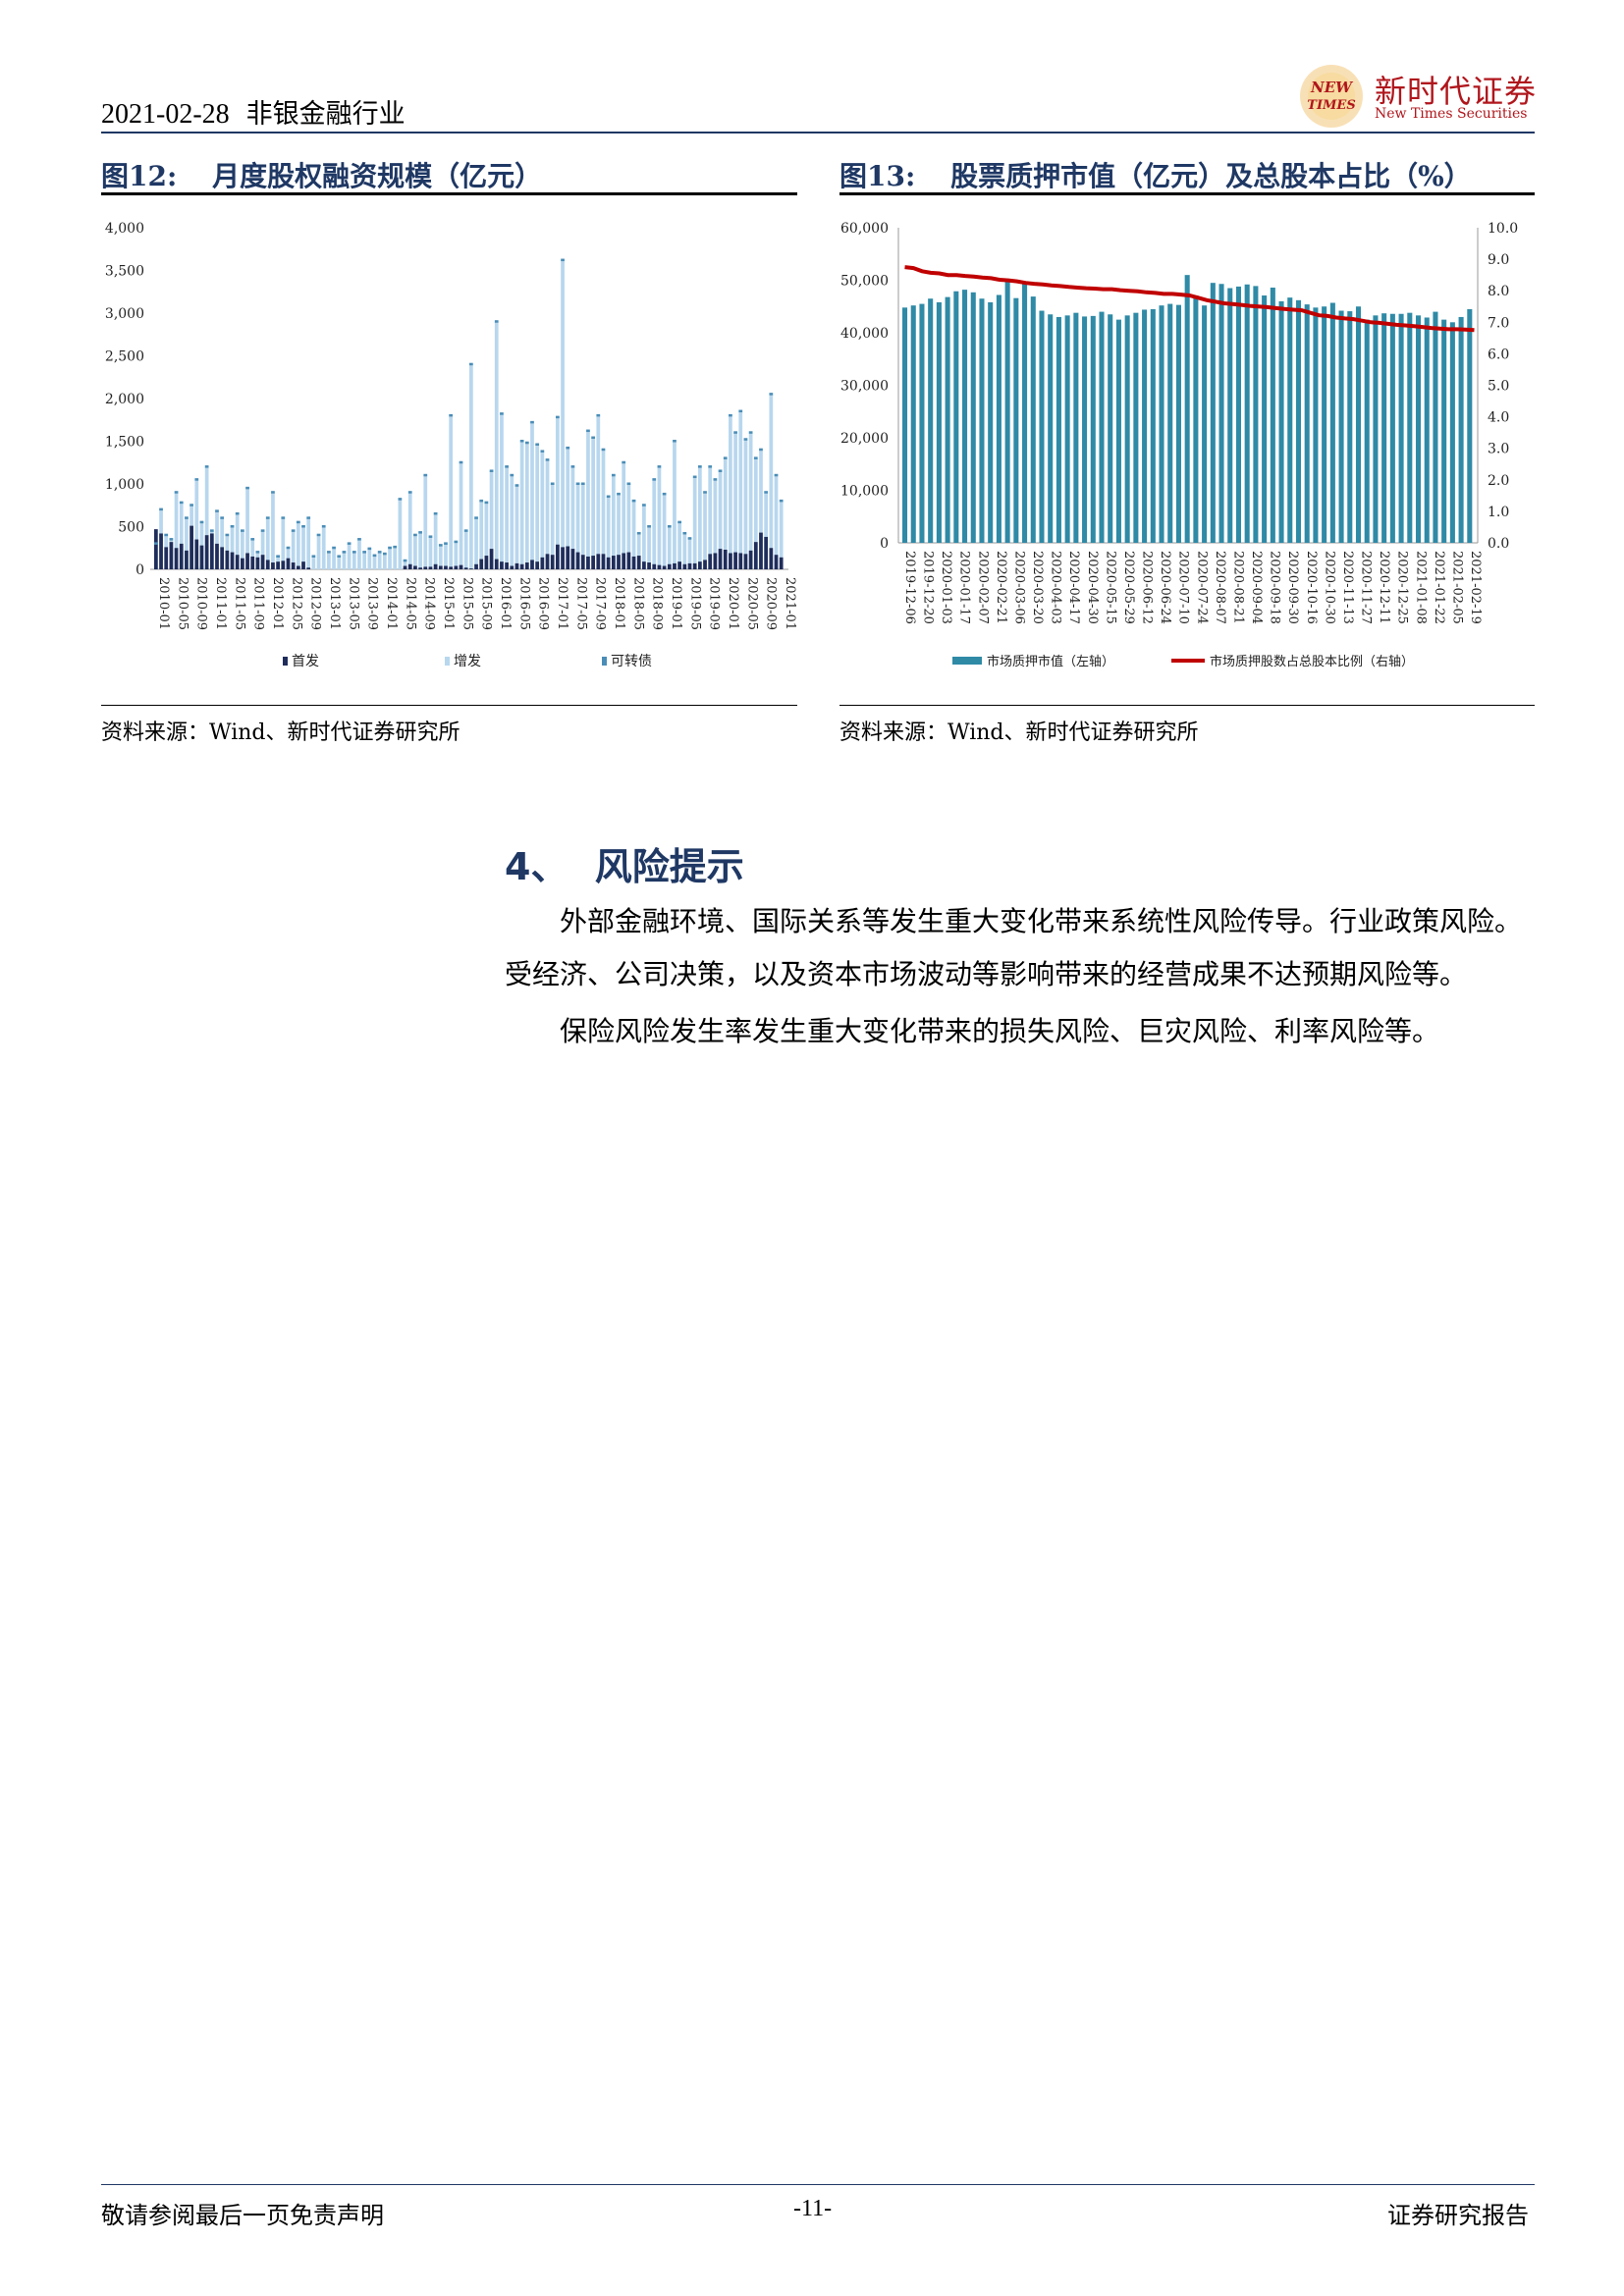 The width and height of the screenshot is (1624, 2296). Describe the element at coordinates (1220, 588) in the screenshot. I see `x-tick-label: 2020-08-07` at that location.